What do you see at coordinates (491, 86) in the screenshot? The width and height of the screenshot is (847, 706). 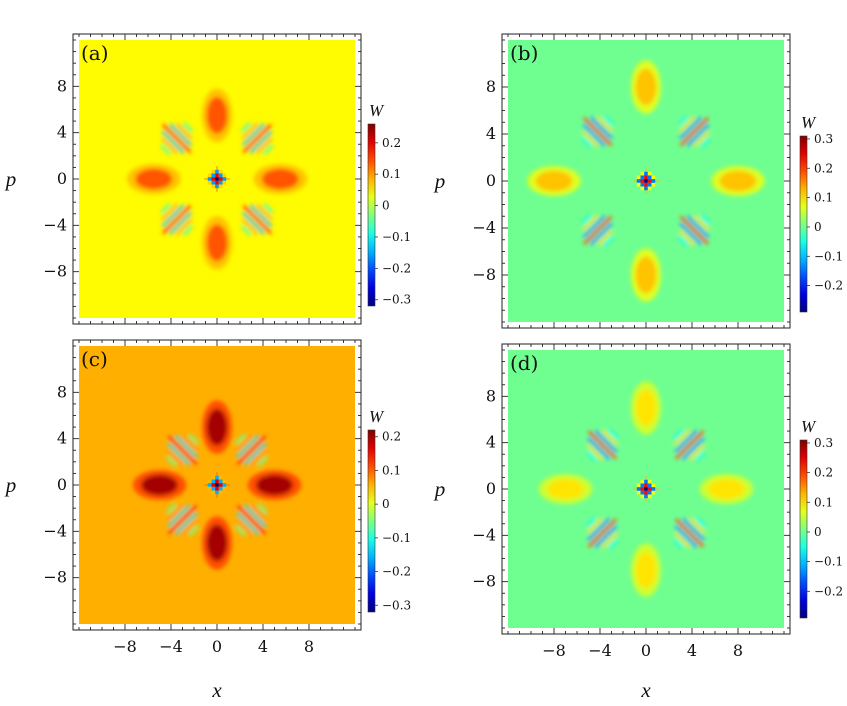 I see `y-tick-label: 8` at bounding box center [491, 86].